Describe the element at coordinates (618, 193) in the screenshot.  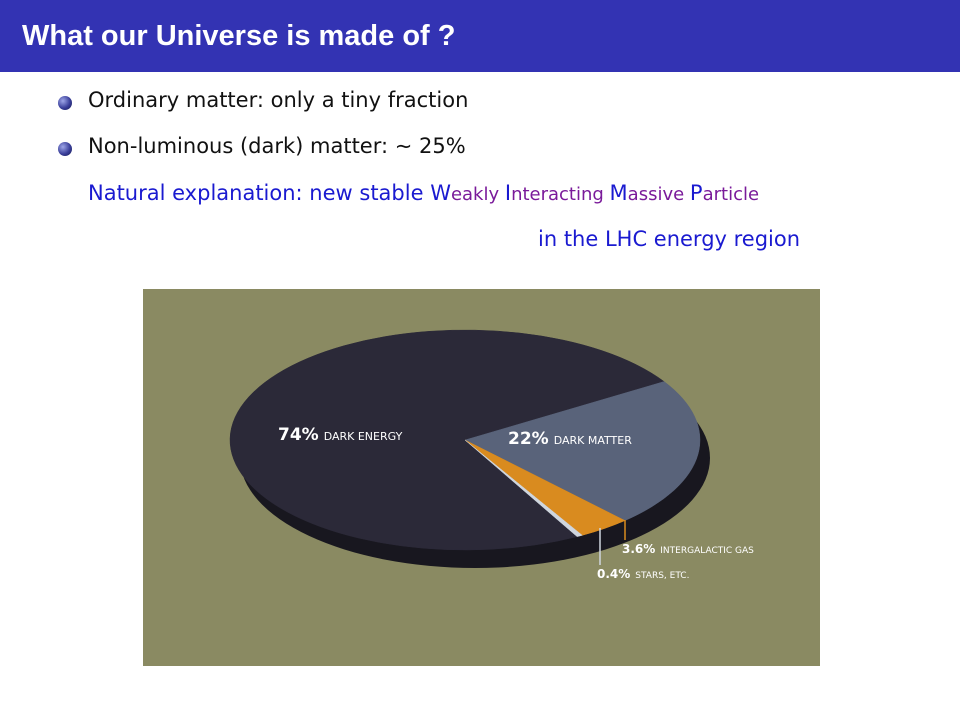
I see `note-text: M` at that location.